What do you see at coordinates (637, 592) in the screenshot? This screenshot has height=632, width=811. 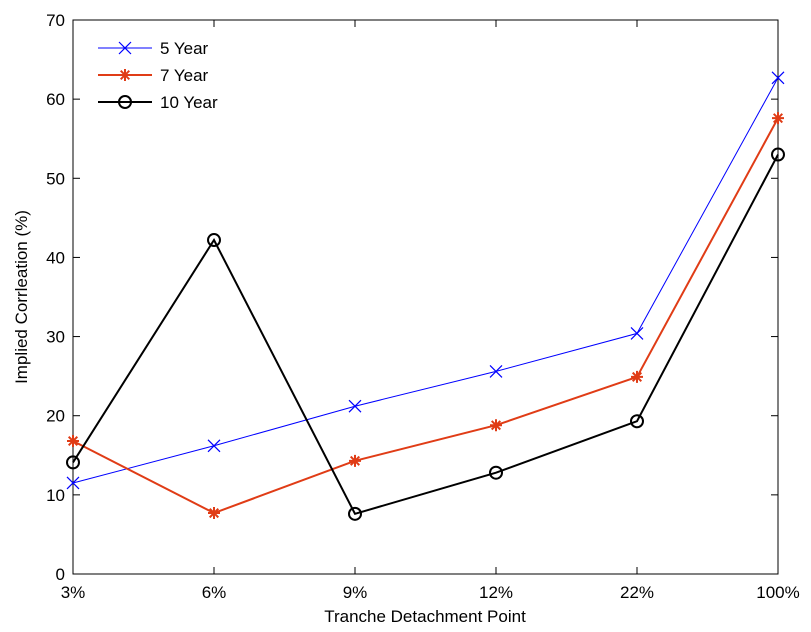 I see `x-tick-label: 22%` at bounding box center [637, 592].